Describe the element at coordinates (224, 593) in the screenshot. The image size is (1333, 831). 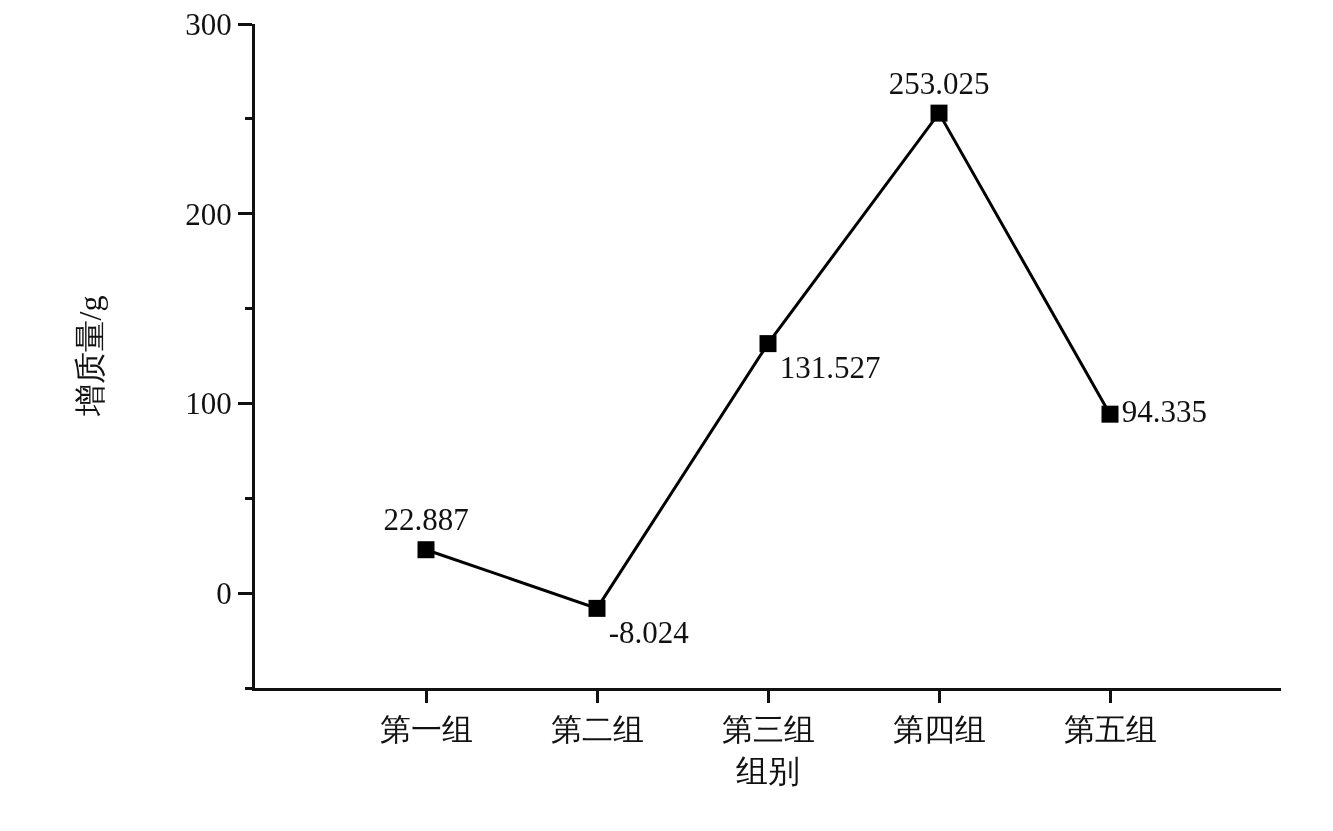
I see `y-tick-label: 0` at that location.